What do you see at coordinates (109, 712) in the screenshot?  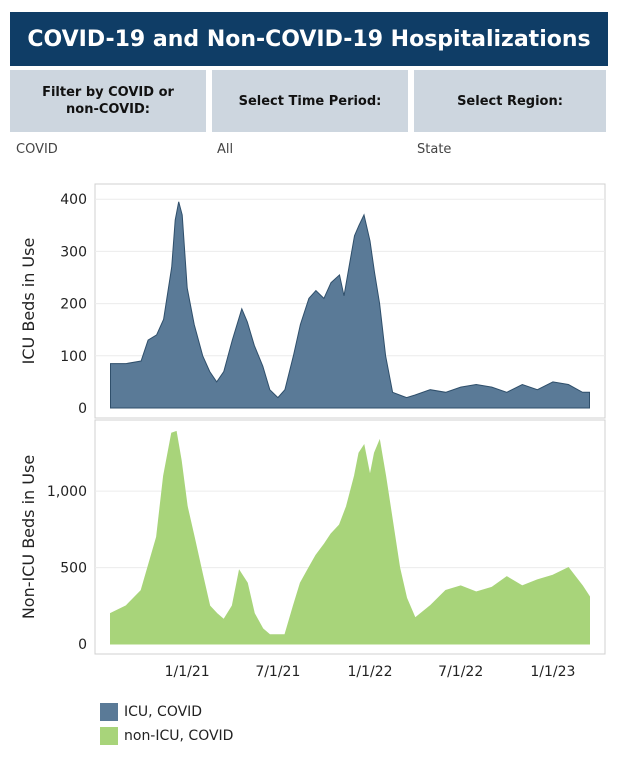 I see `legend-swatch-icu` at bounding box center [109, 712].